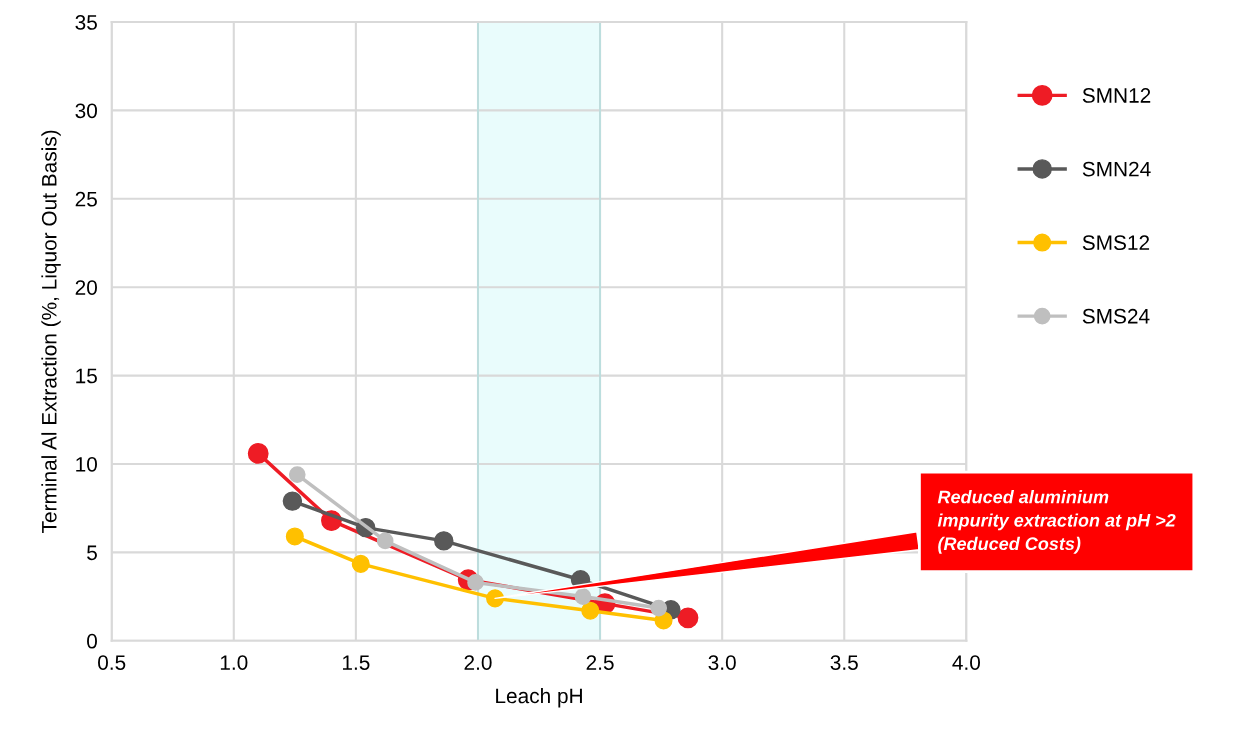  What do you see at coordinates (86, 22) in the screenshot?
I see `y-tick-label: 35` at bounding box center [86, 22].